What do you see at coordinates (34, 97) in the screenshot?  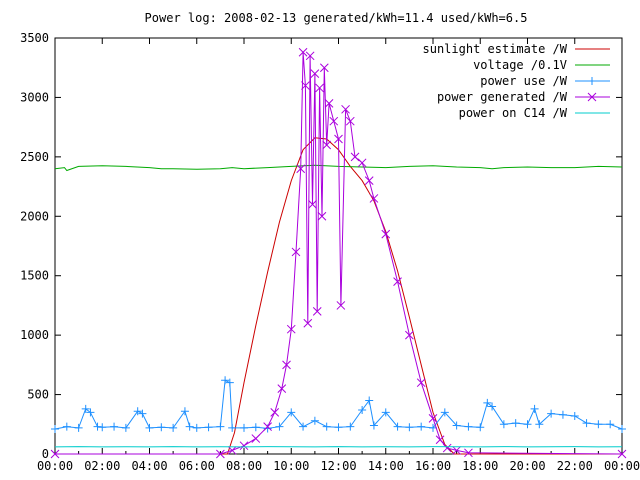 I see `y-tick-label: 3000` at bounding box center [34, 97].